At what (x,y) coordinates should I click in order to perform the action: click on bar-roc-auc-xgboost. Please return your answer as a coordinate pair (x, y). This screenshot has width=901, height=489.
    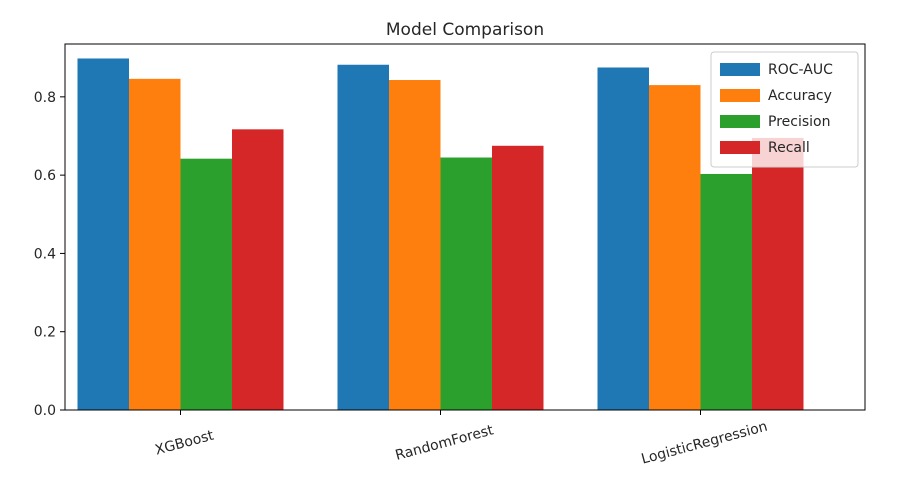
    Looking at the image, I should click on (103, 234).